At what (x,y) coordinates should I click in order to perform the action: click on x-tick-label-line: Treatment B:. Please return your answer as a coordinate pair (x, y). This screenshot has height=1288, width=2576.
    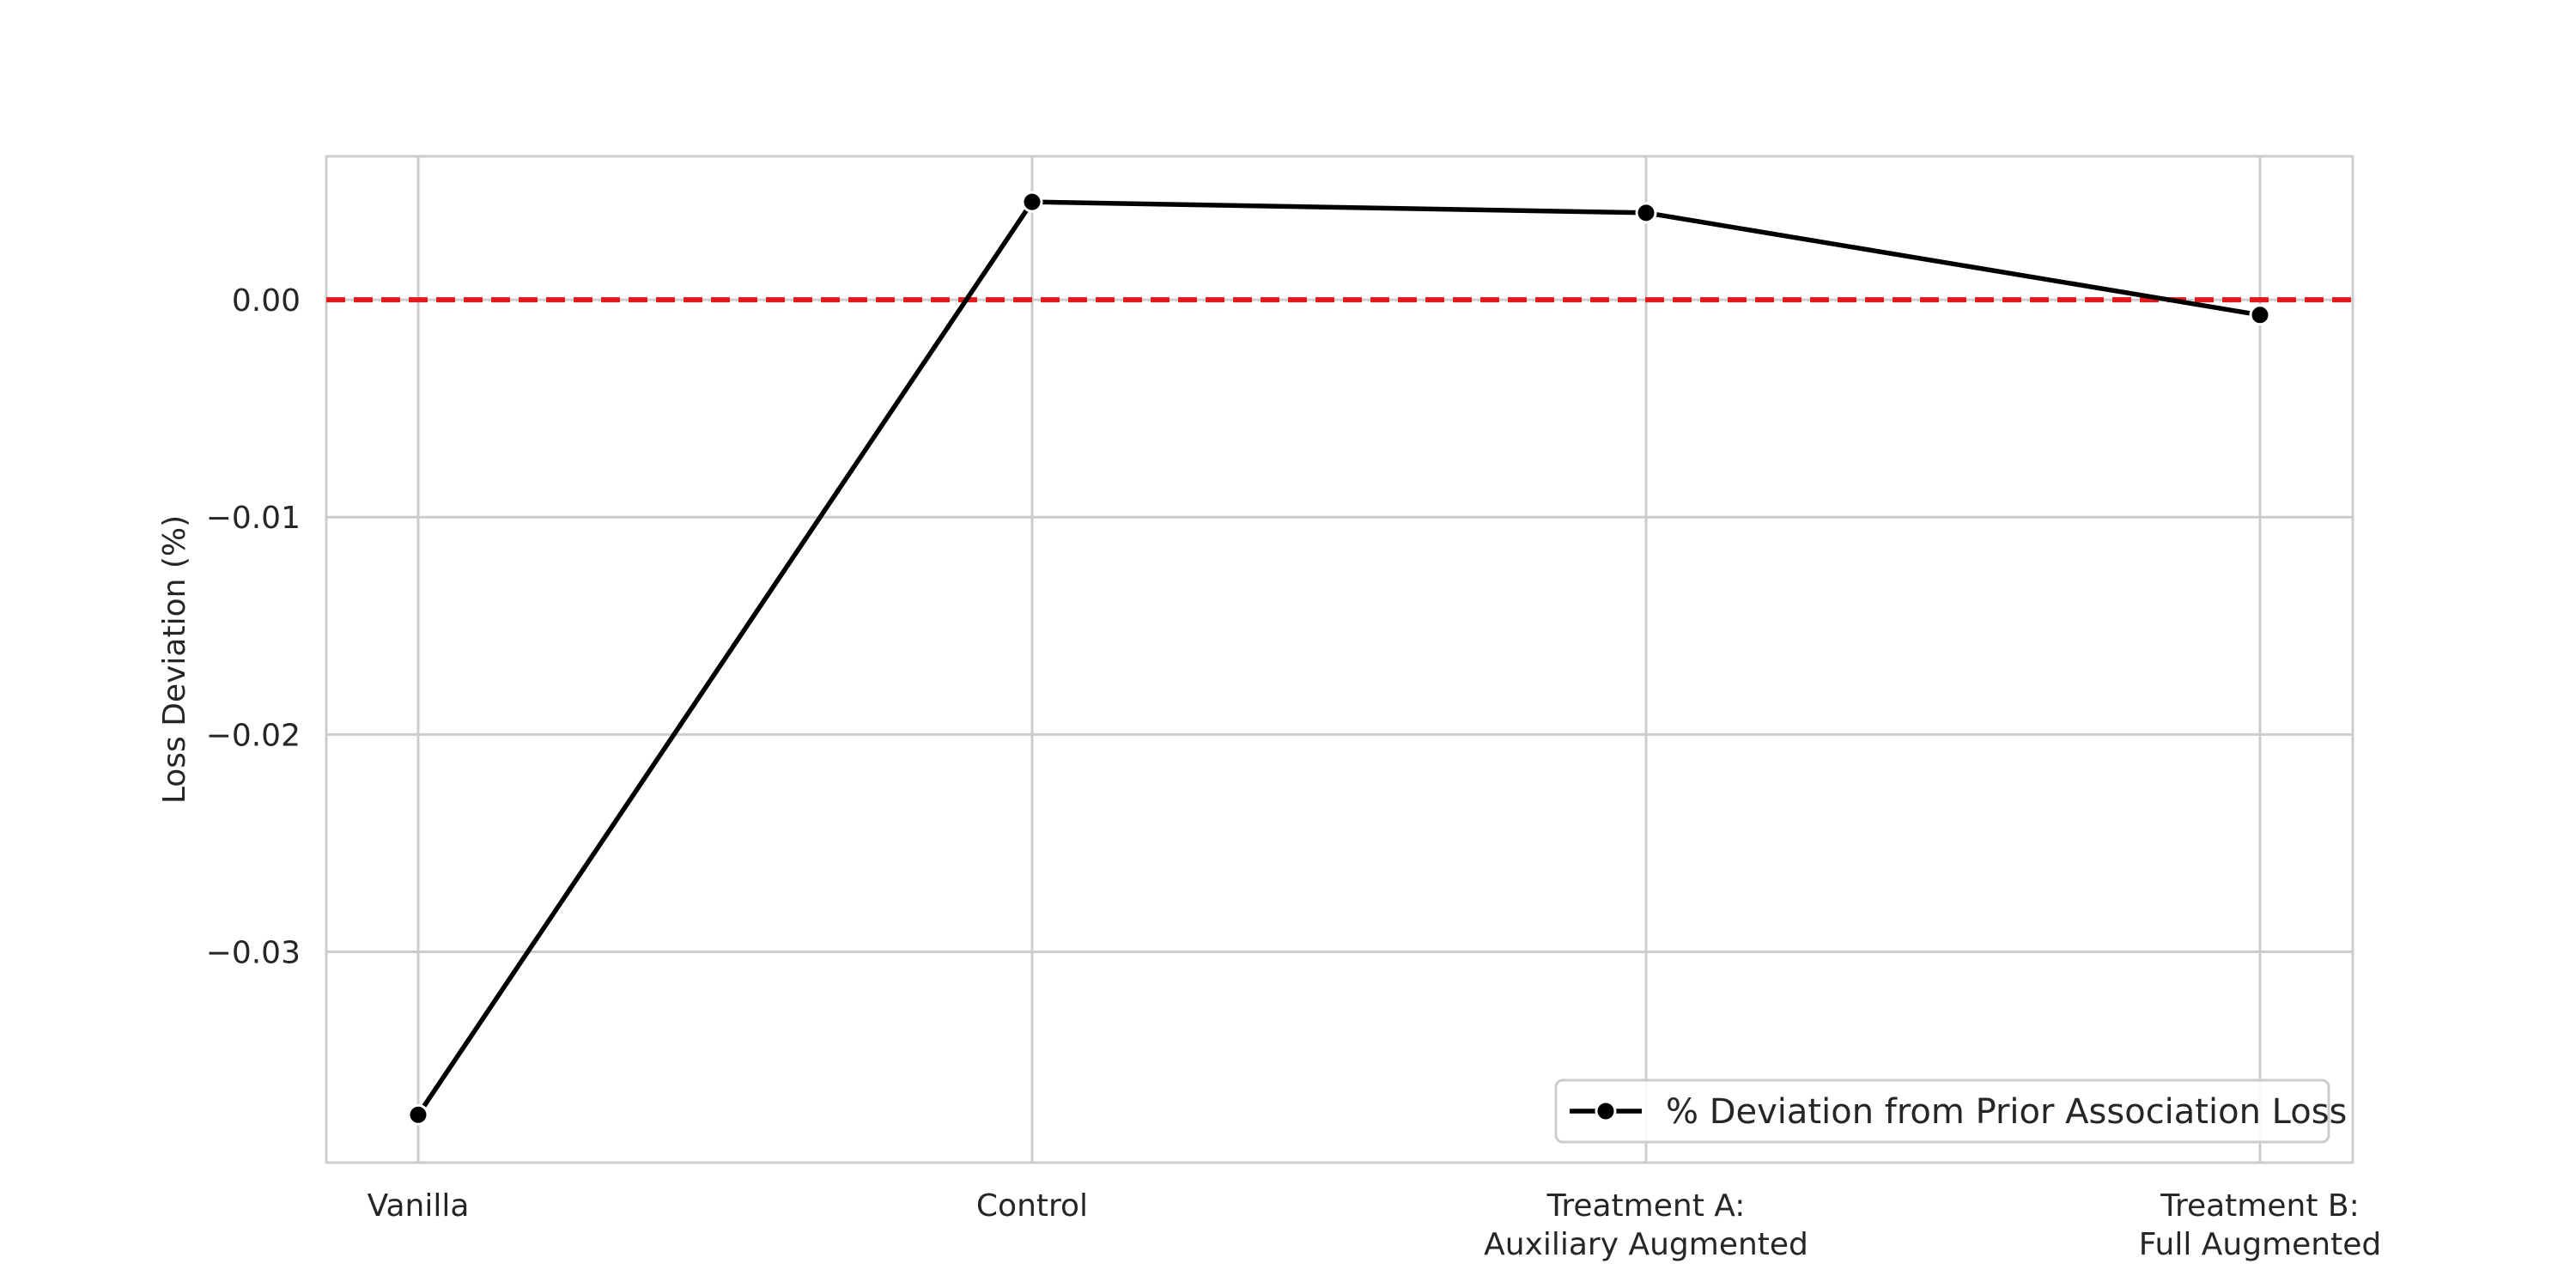
    Looking at the image, I should click on (2259, 1206).